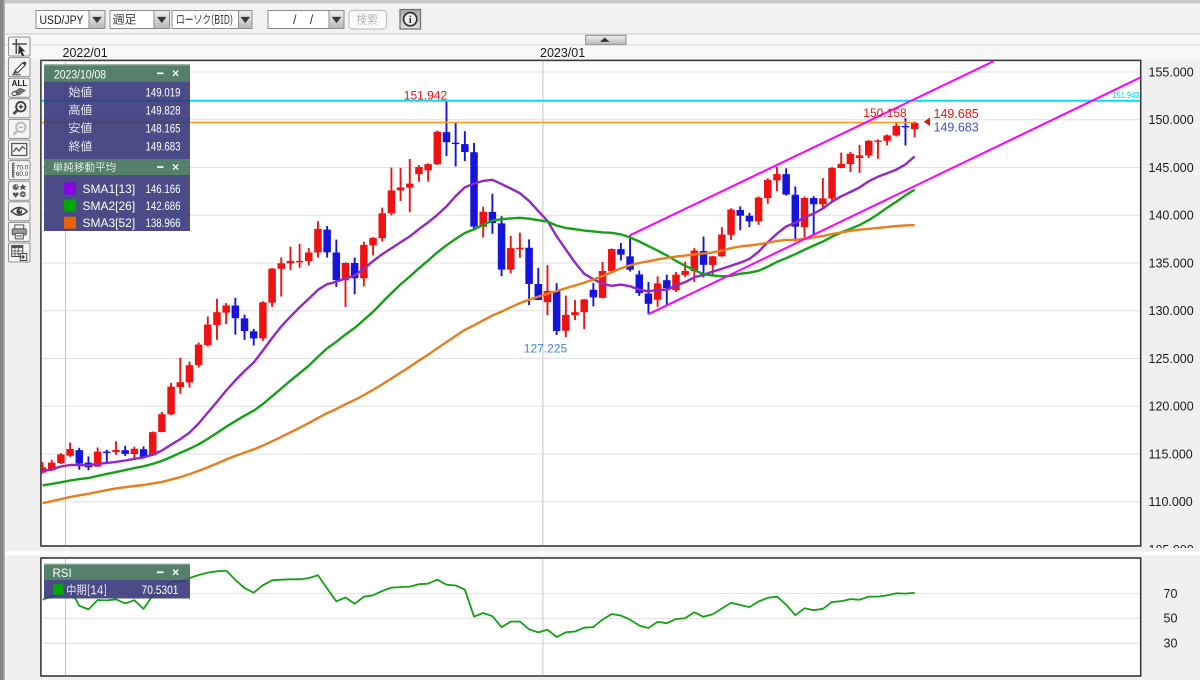  What do you see at coordinates (163, 223) in the screenshot?
I see `svg-text: 138.966` at bounding box center [163, 223].